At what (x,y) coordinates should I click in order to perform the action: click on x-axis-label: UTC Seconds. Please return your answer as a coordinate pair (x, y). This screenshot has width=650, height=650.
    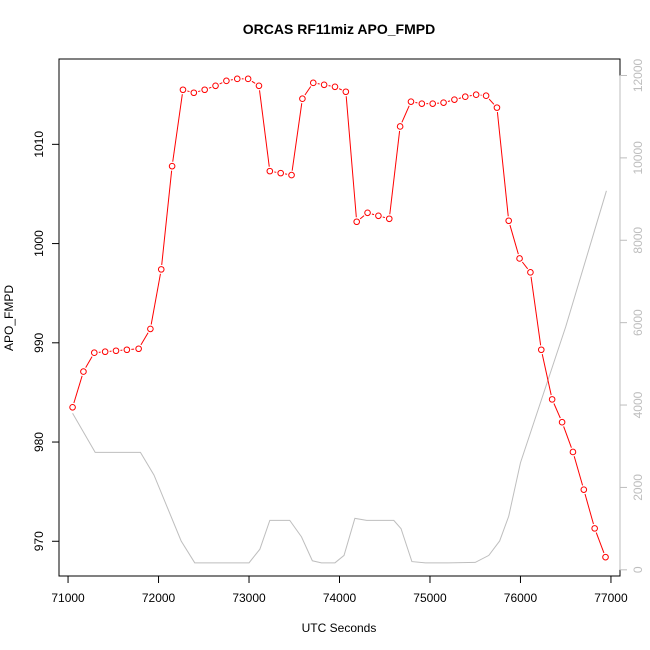
    Looking at the image, I should click on (339, 628).